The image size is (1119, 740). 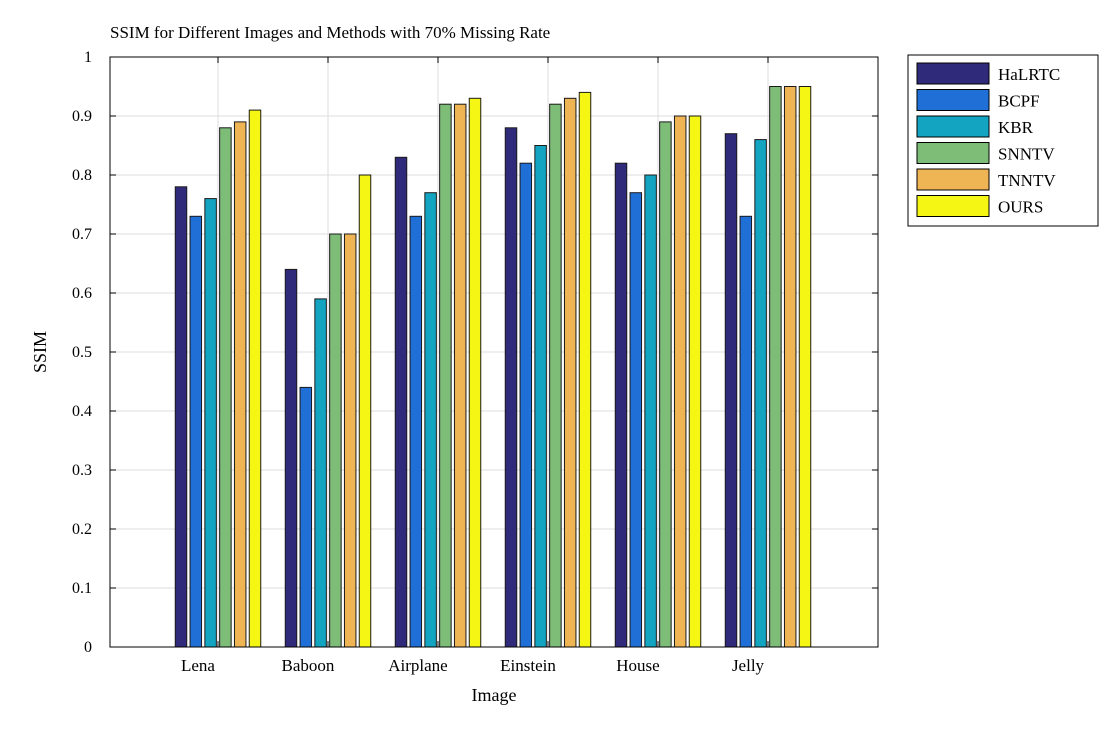 I want to click on bar-halrtc-airplane, so click(x=401, y=402).